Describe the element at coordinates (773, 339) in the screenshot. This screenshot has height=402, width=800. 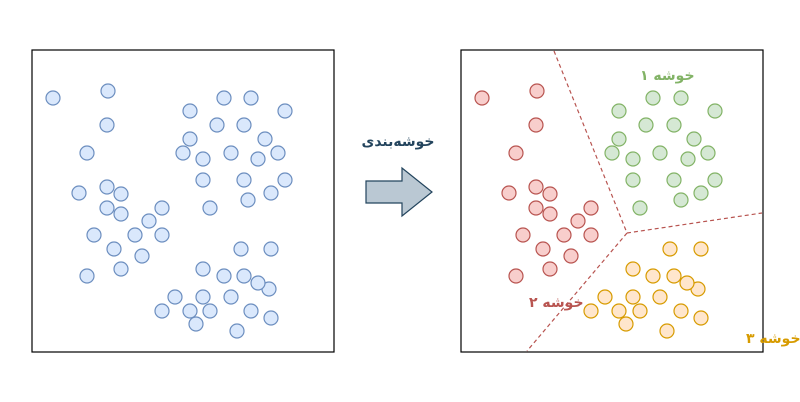
I see `cluster-3-label: خوشه ۳` at that location.